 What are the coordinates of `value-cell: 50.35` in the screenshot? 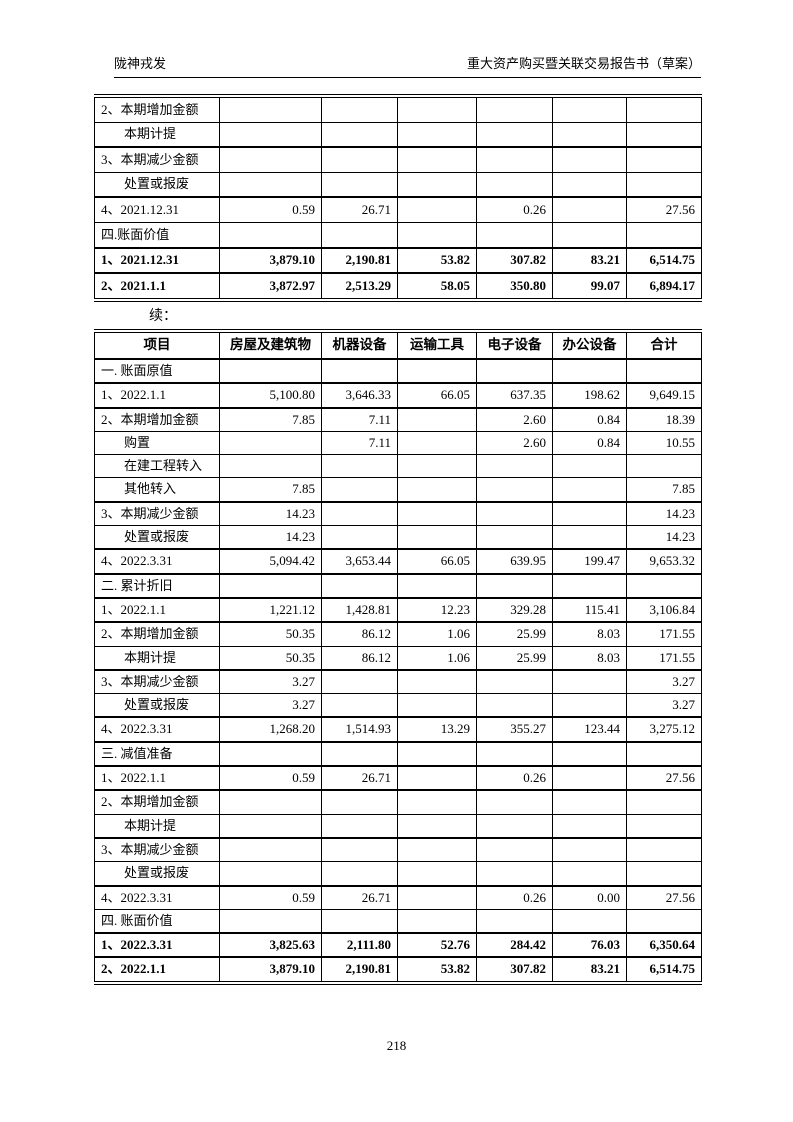 It's located at (270, 634).